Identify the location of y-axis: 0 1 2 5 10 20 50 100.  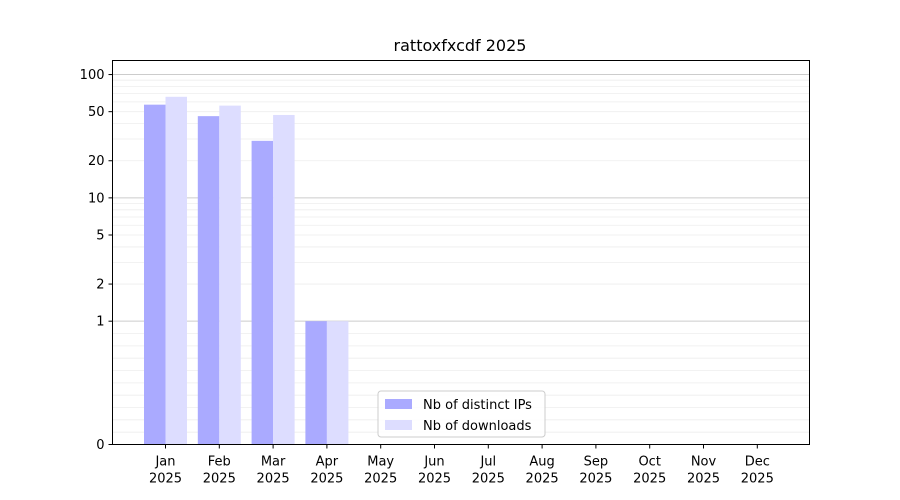
(96, 260).